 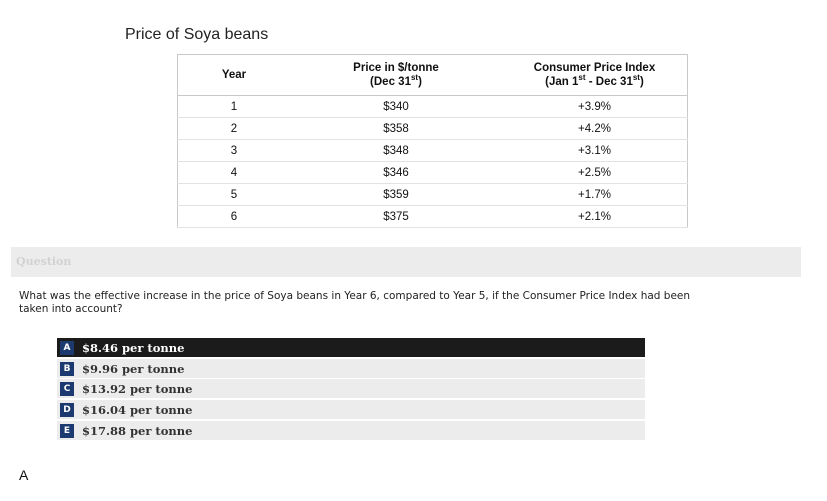 I want to click on cell-year: 2, so click(x=234, y=128).